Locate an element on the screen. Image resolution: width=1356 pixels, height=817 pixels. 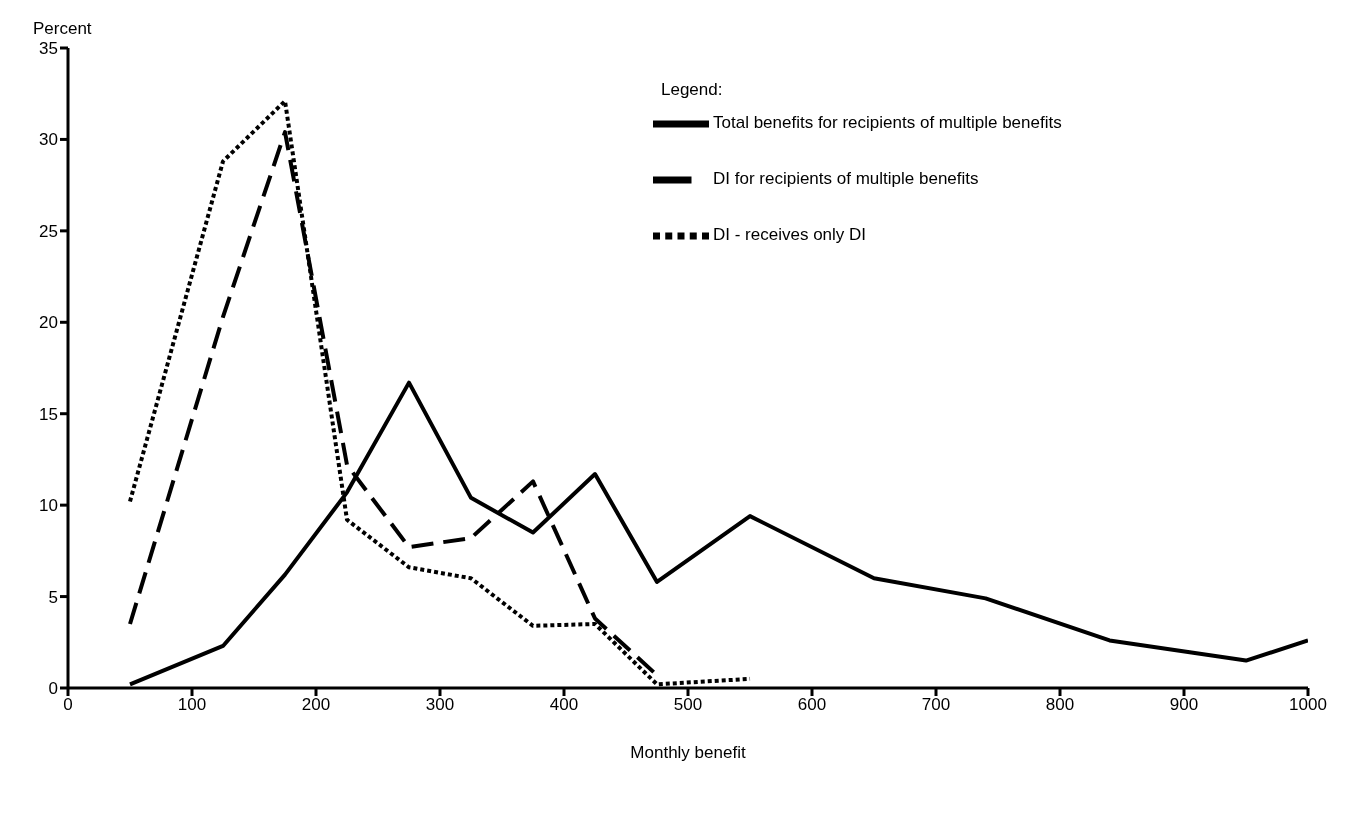
legend-title: Legend: is located at coordinates (692, 90).